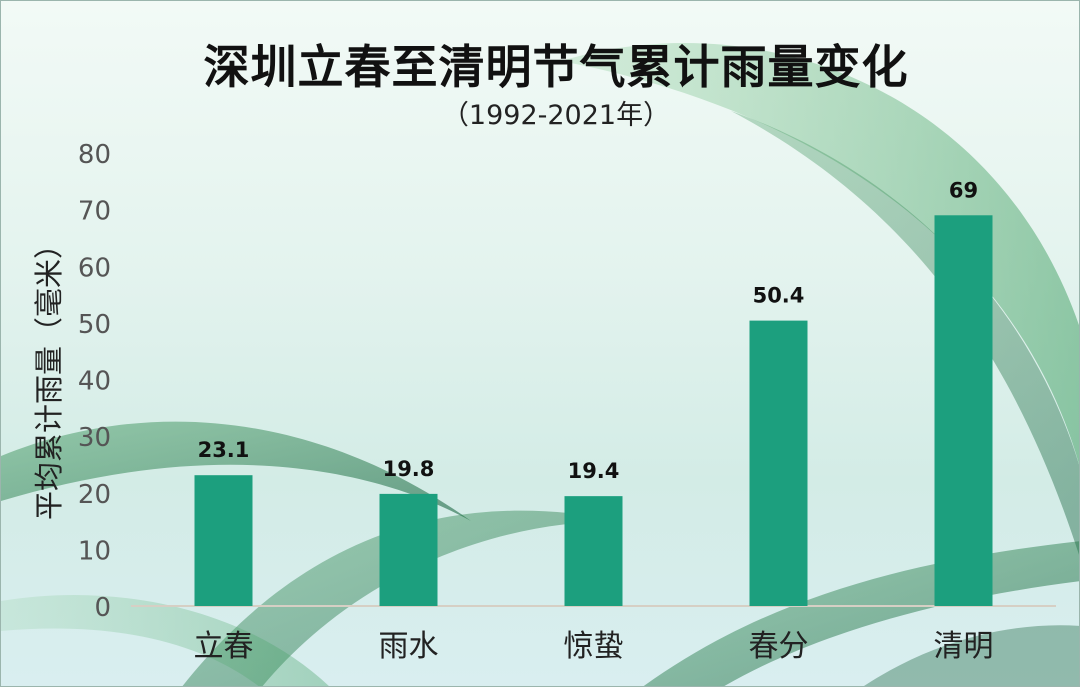 The width and height of the screenshot is (1080, 687). What do you see at coordinates (594, 646) in the screenshot?
I see `x-tick-label: 惊蛰` at bounding box center [594, 646].